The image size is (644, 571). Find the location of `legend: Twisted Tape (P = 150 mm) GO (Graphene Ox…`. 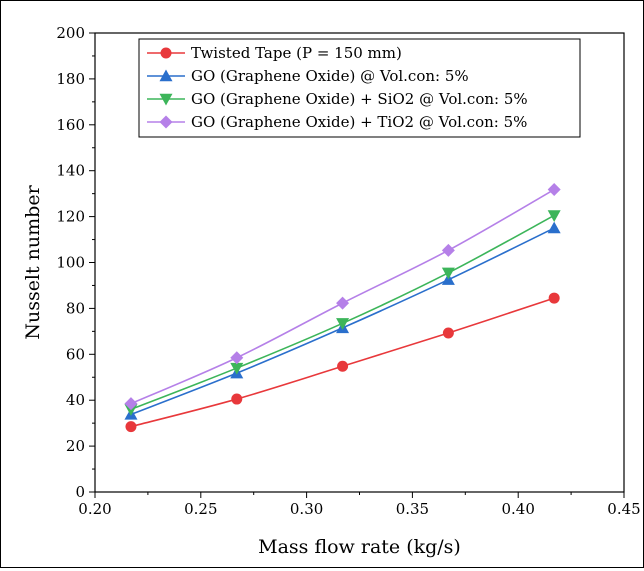

legend: Twisted Tape (P = 150 mm) GO (Graphene Ox… is located at coordinates (359, 88).